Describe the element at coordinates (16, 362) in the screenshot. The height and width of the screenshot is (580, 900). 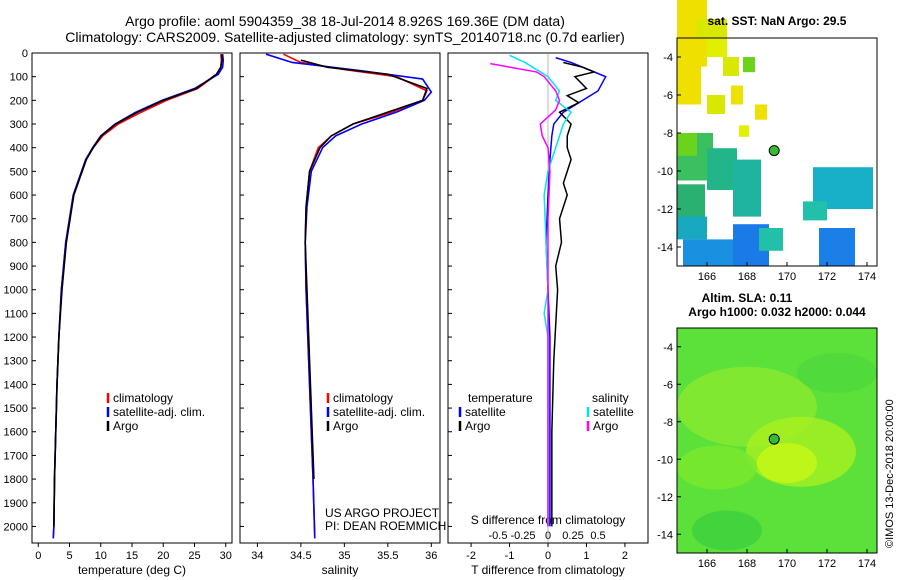
I see `depth-tick-label: 1300` at that location.